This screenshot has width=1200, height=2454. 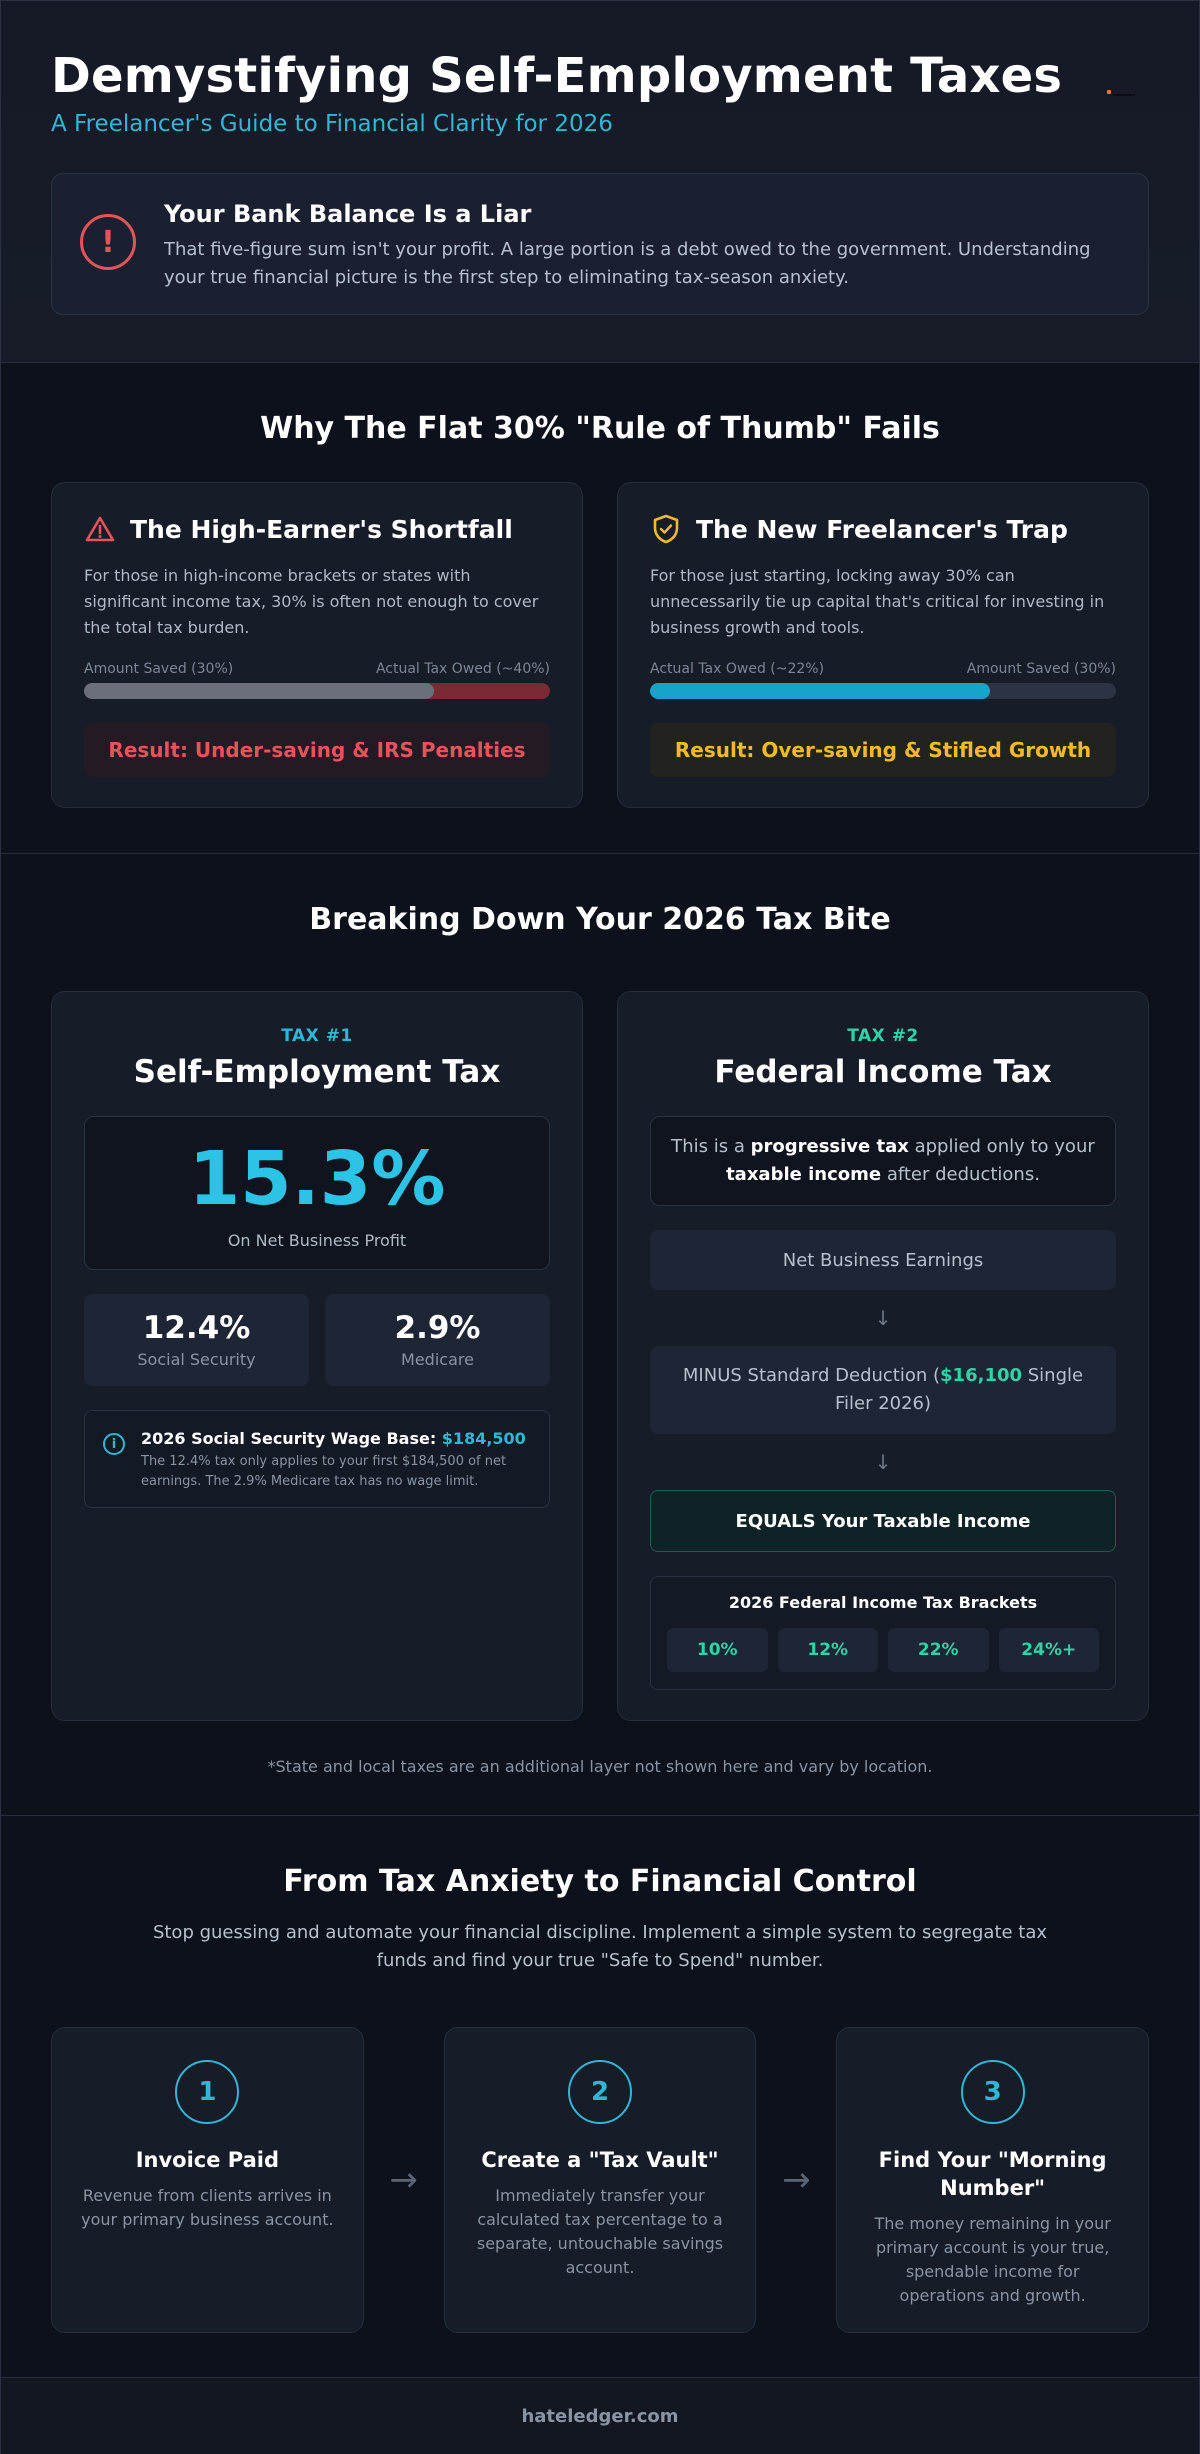 What do you see at coordinates (483, 1438) in the screenshot?
I see `wage-base-amount: $184,500` at bounding box center [483, 1438].